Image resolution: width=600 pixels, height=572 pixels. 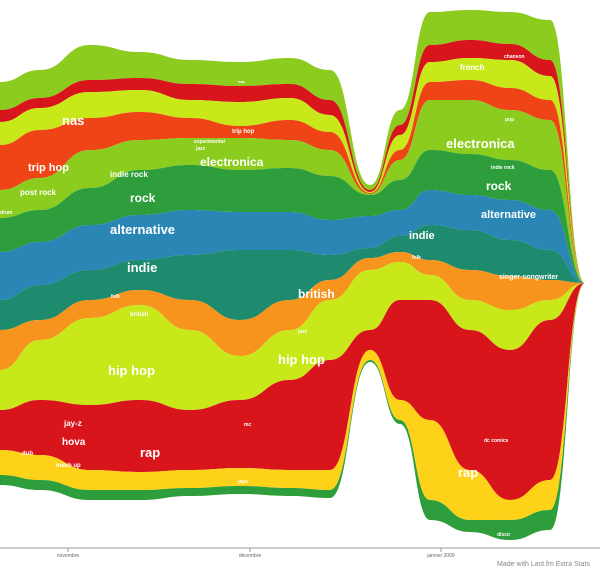 What do you see at coordinates (508, 215) in the screenshot?
I see `label-alternative-2: alternative` at bounding box center [508, 215].